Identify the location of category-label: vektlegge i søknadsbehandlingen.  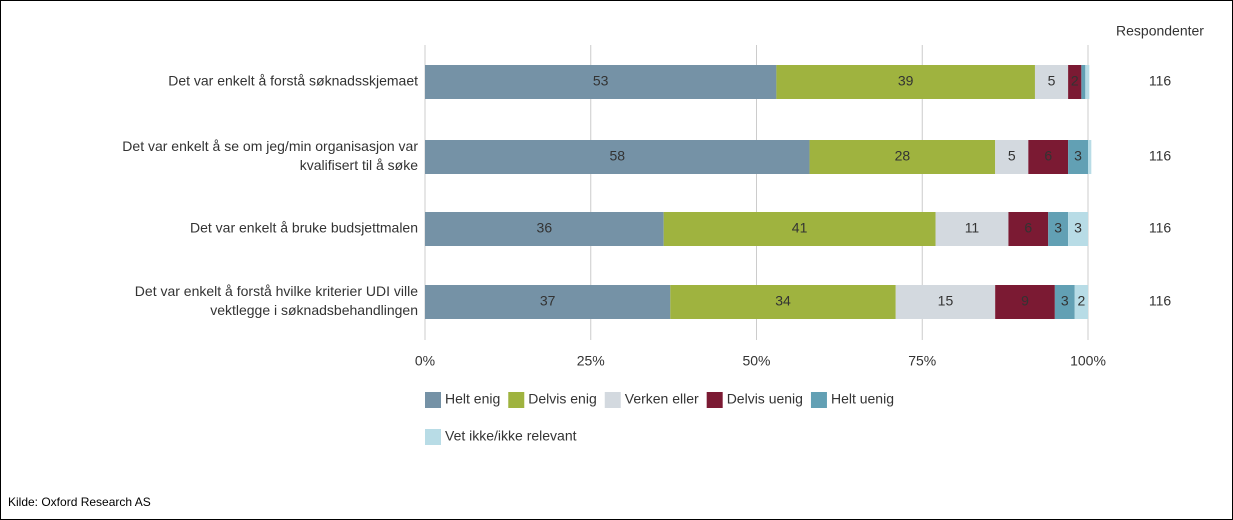
(314, 310).